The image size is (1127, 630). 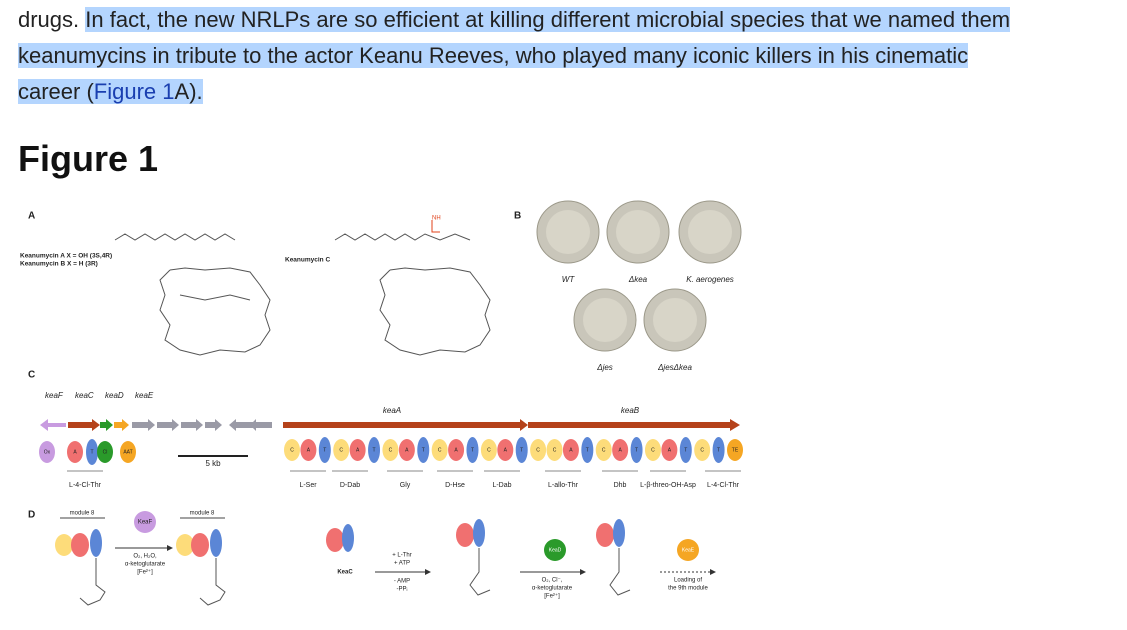 I want to click on structure-atom: NH, so click(x=436, y=219).